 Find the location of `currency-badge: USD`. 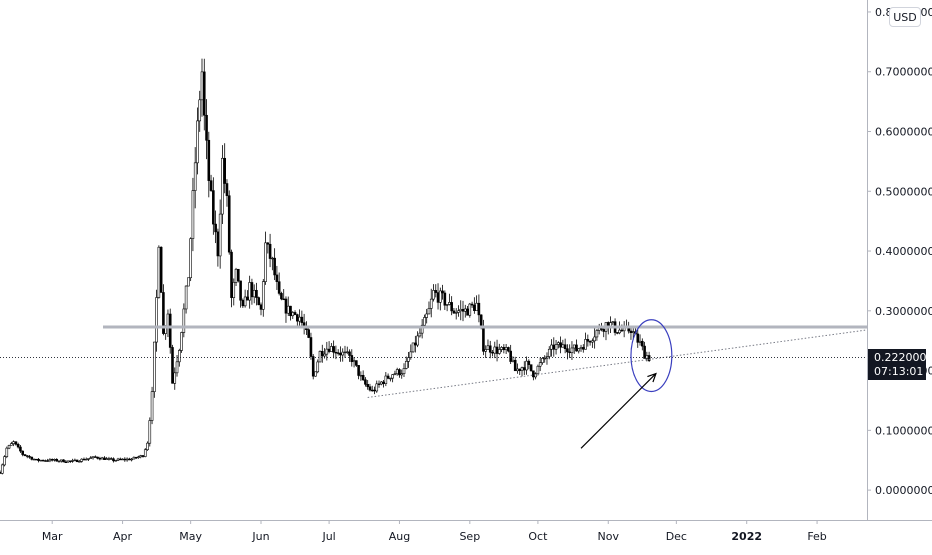

currency-badge: USD is located at coordinates (905, 17).